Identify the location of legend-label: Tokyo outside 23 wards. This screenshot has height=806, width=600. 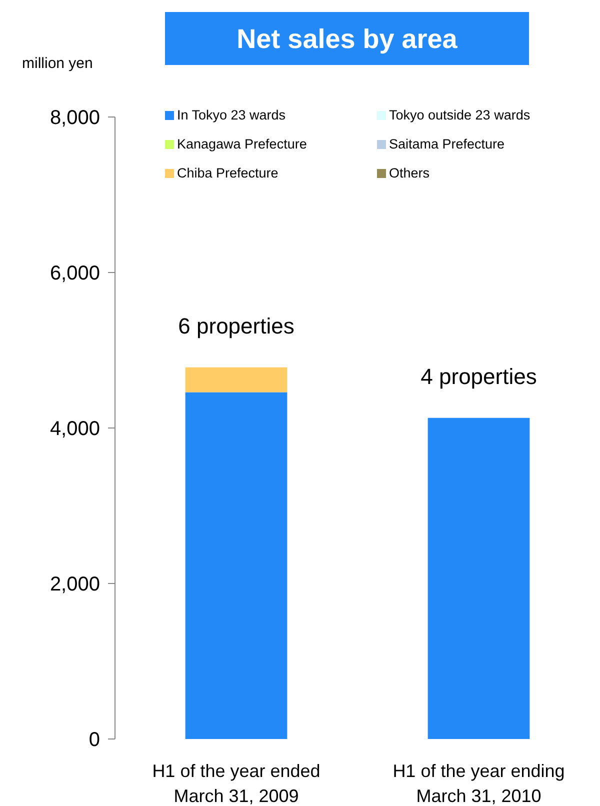
(459, 115).